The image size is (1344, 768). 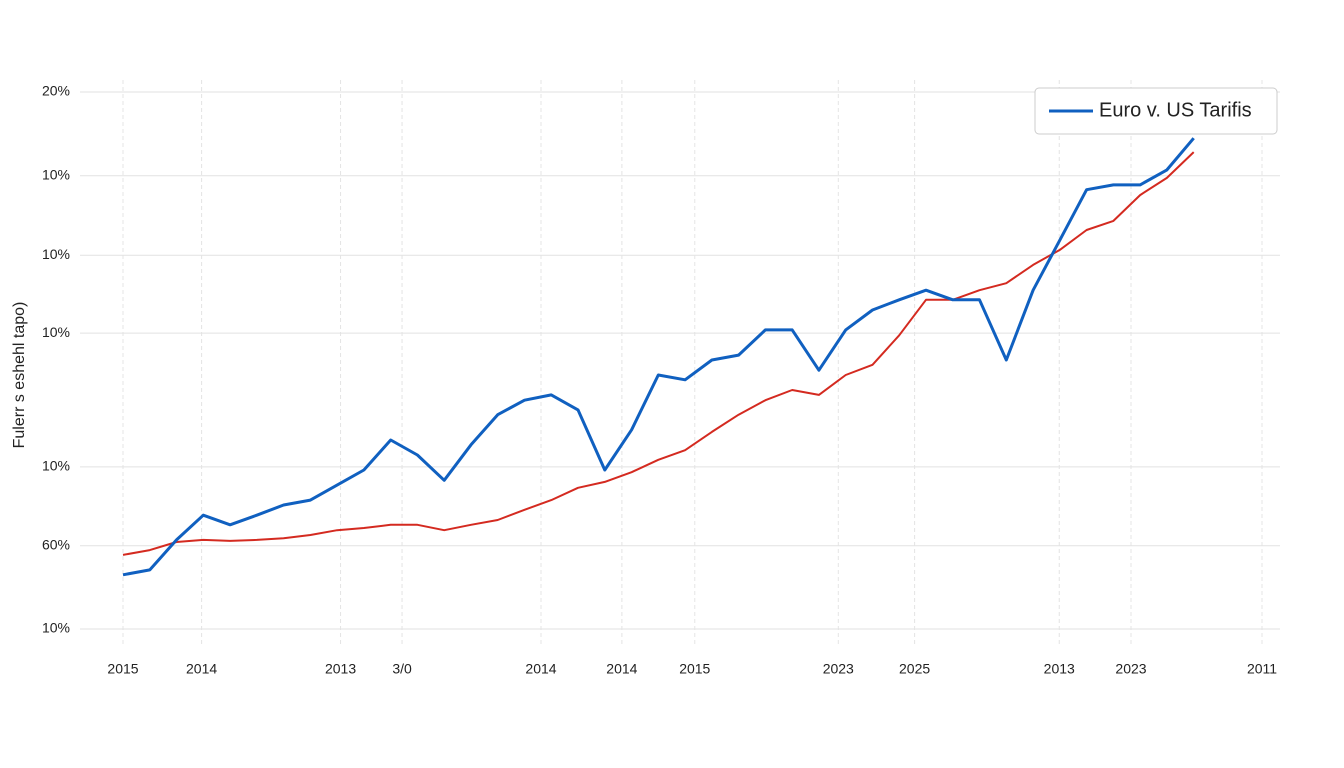 What do you see at coordinates (56, 544) in the screenshot?
I see `y-tick-label: 60%` at bounding box center [56, 544].